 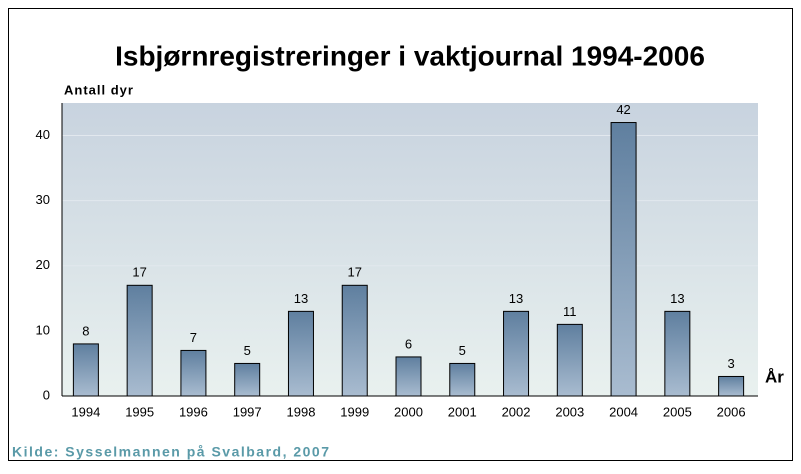 I want to click on y-tick-label: 10, so click(x=43, y=329).